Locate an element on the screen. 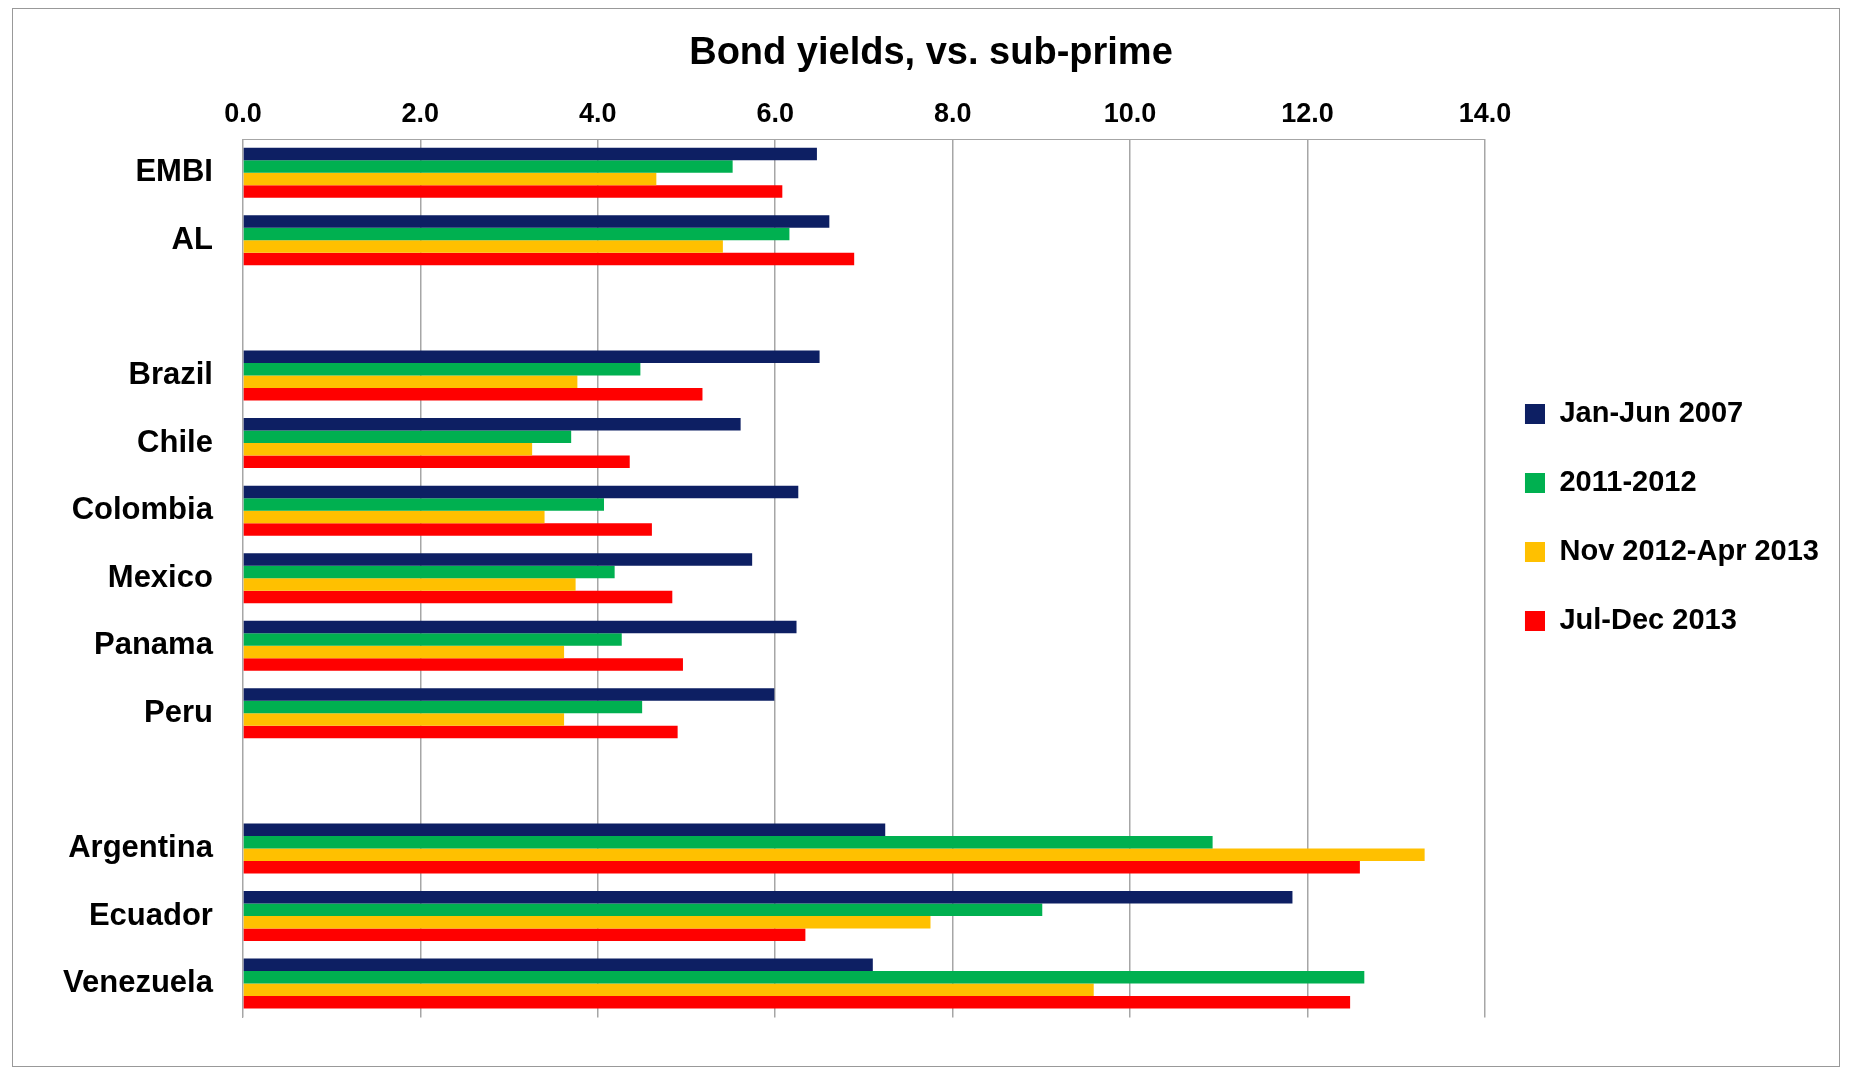 Image resolution: width=1852 pixels, height=1075 pixels. x-tick-label: 2.0 is located at coordinates (420, 113).